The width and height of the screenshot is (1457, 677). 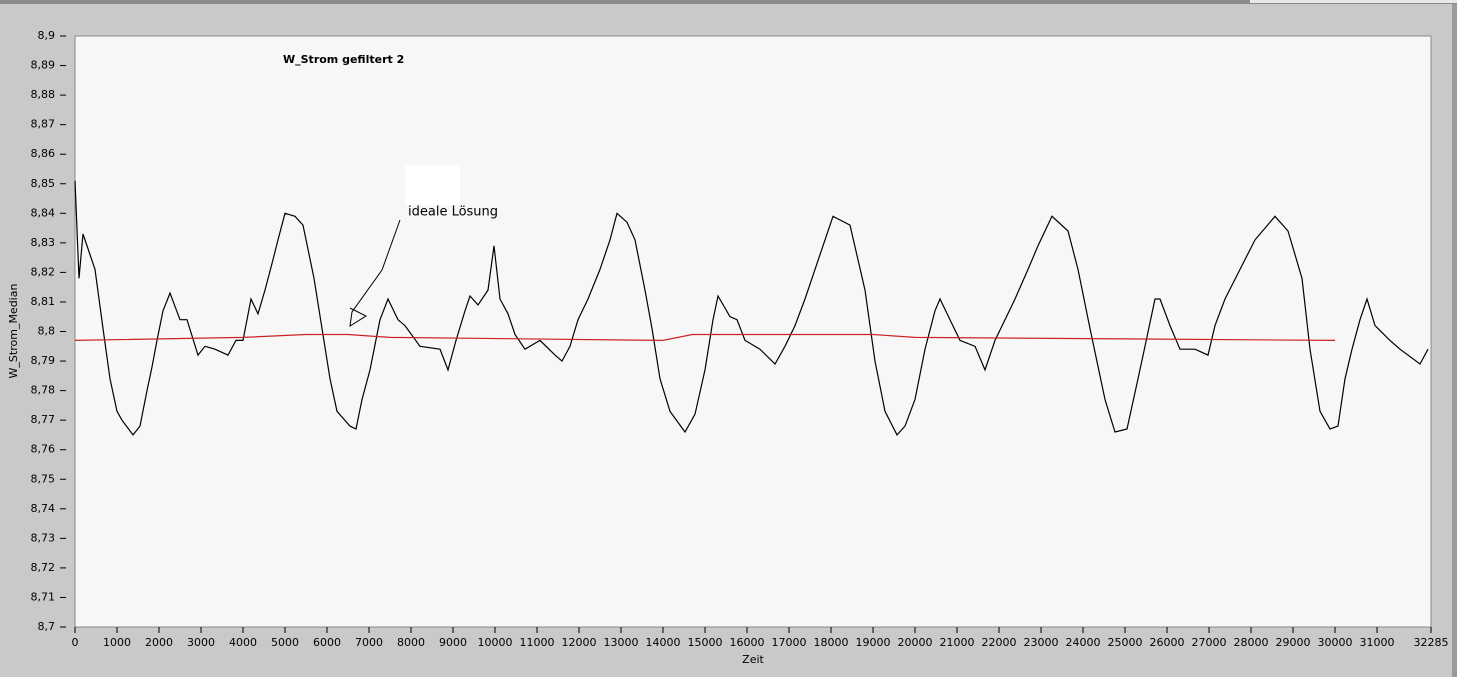 I want to click on x-tick-label: 18000, so click(x=831, y=642).